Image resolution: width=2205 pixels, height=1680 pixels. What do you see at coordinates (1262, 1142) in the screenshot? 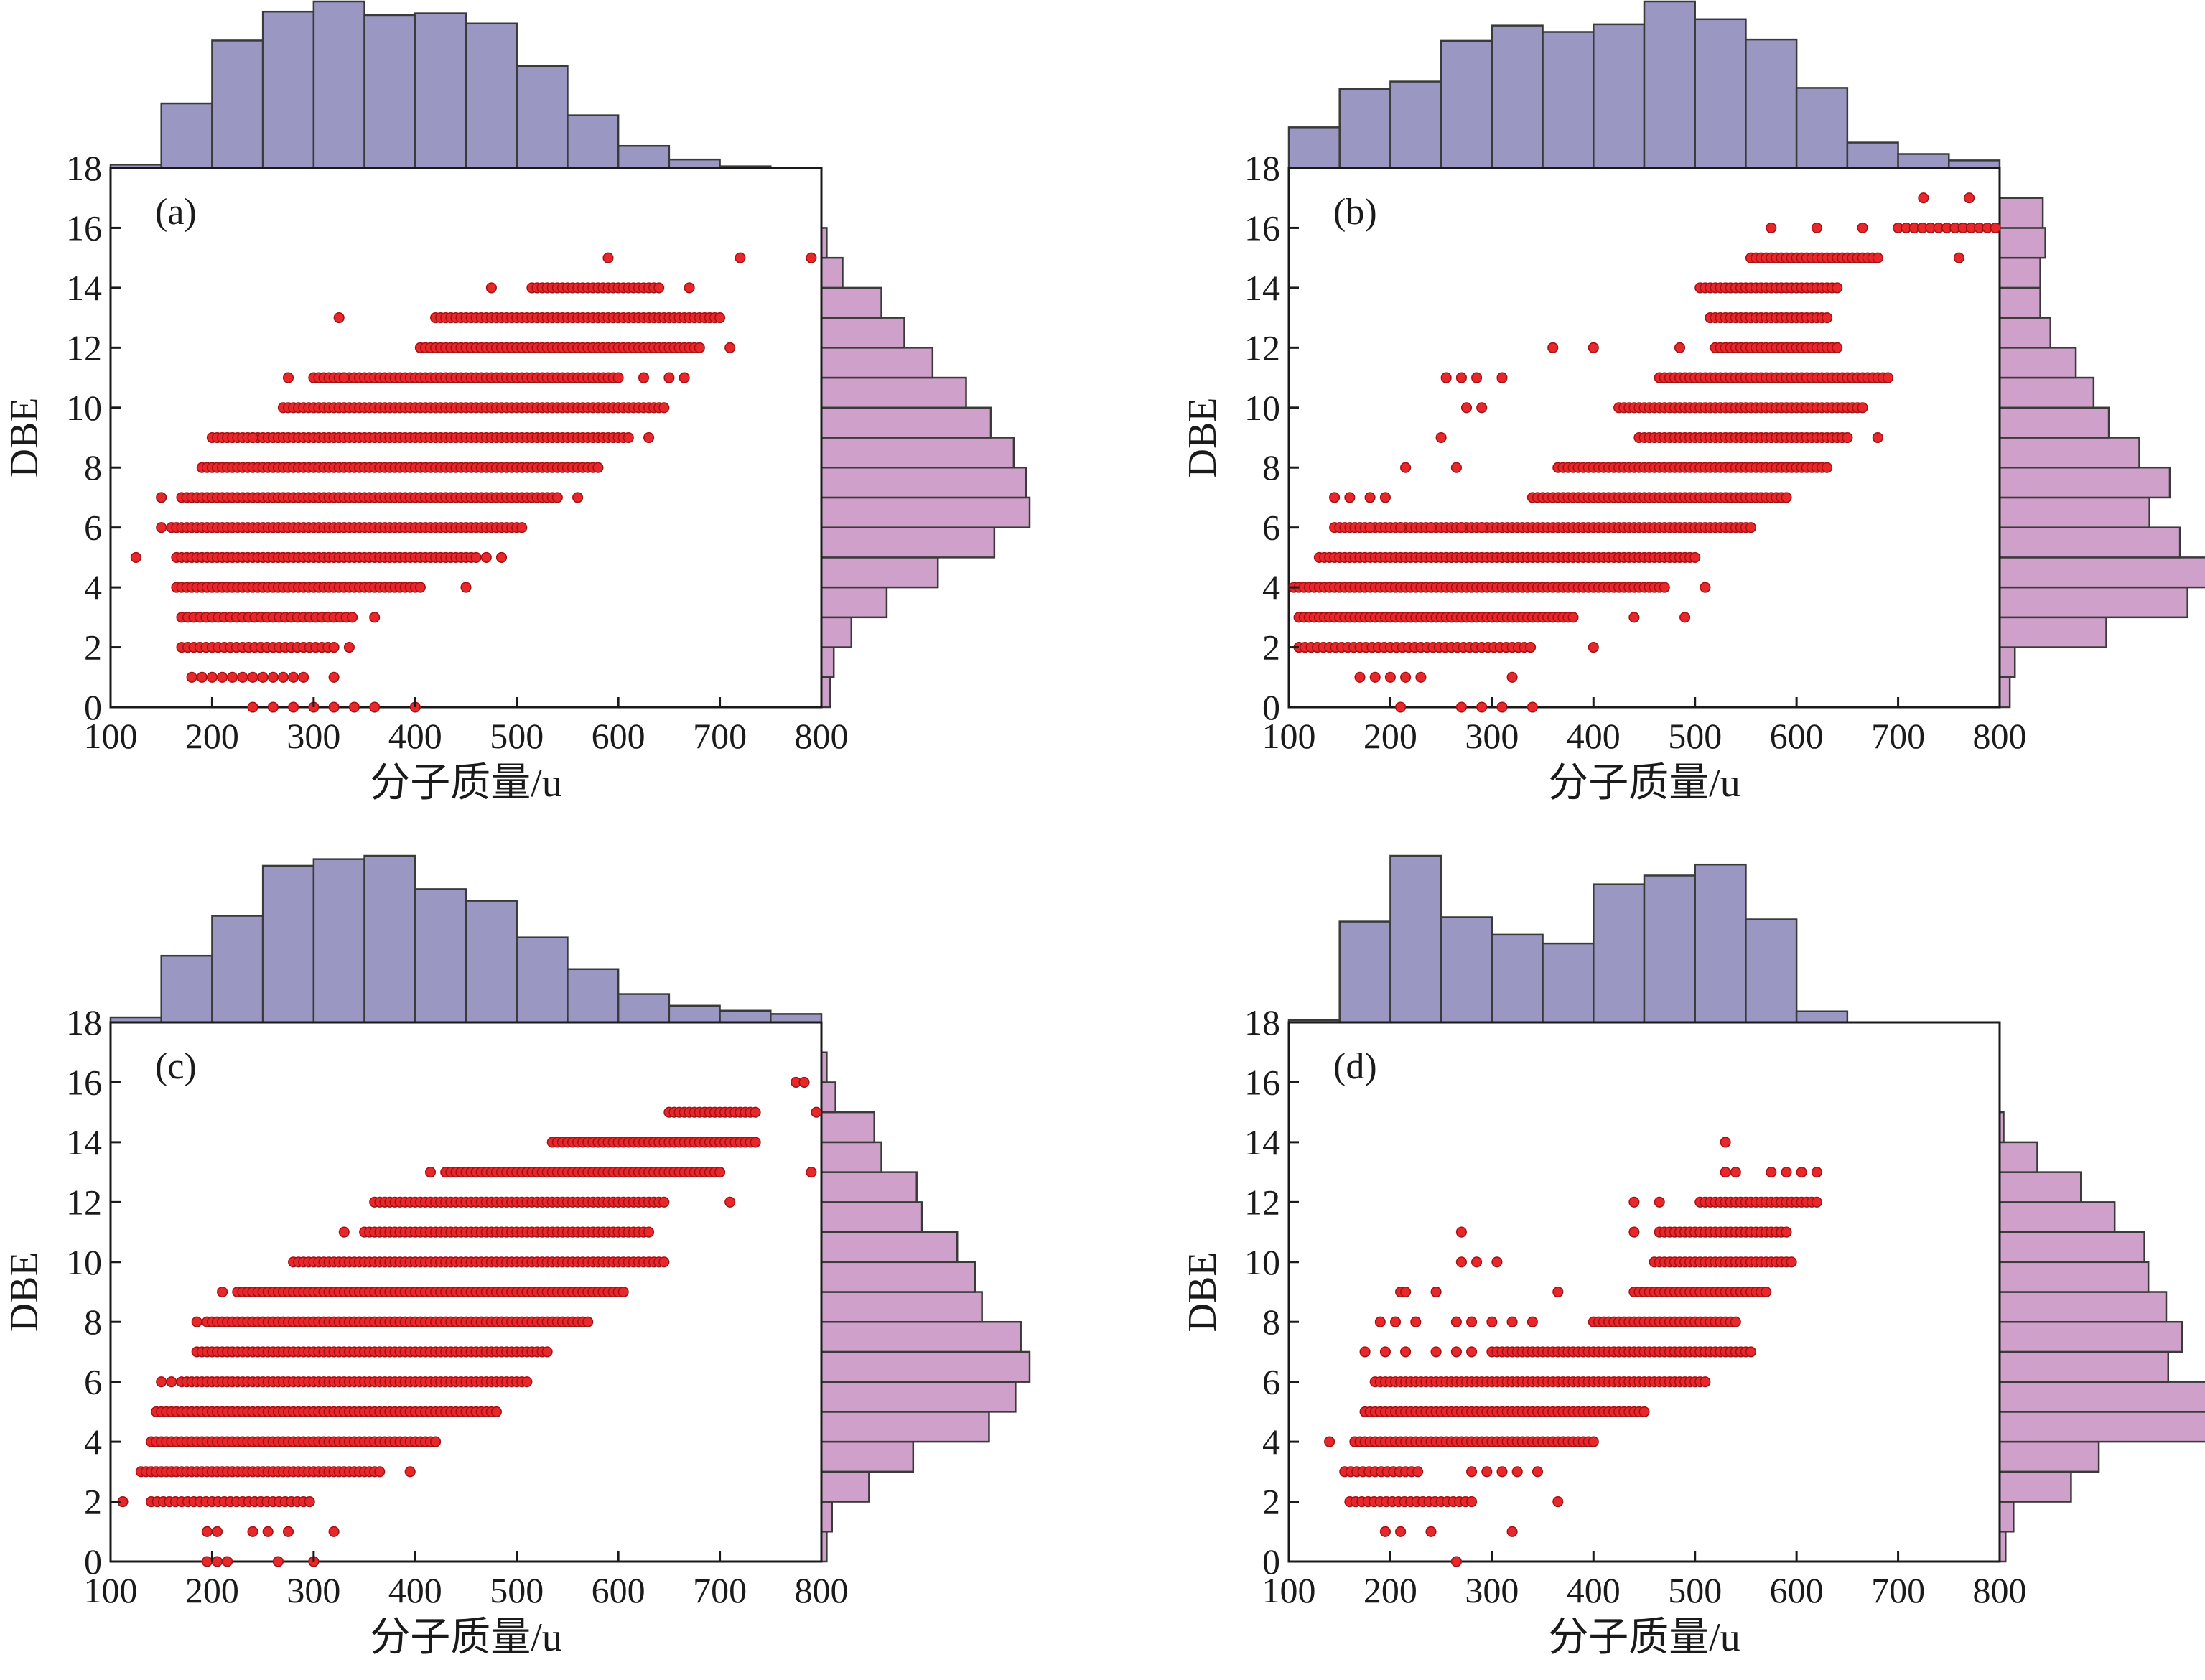
I see `y-tick-label: 14` at bounding box center [1262, 1142].